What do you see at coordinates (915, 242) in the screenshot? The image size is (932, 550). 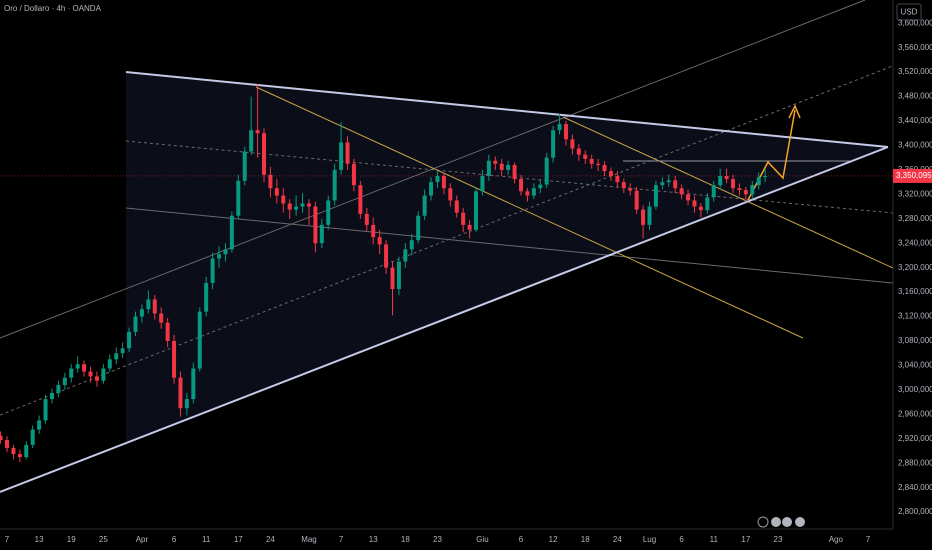 I see `y-tick-label: 3,240,000` at bounding box center [915, 242].